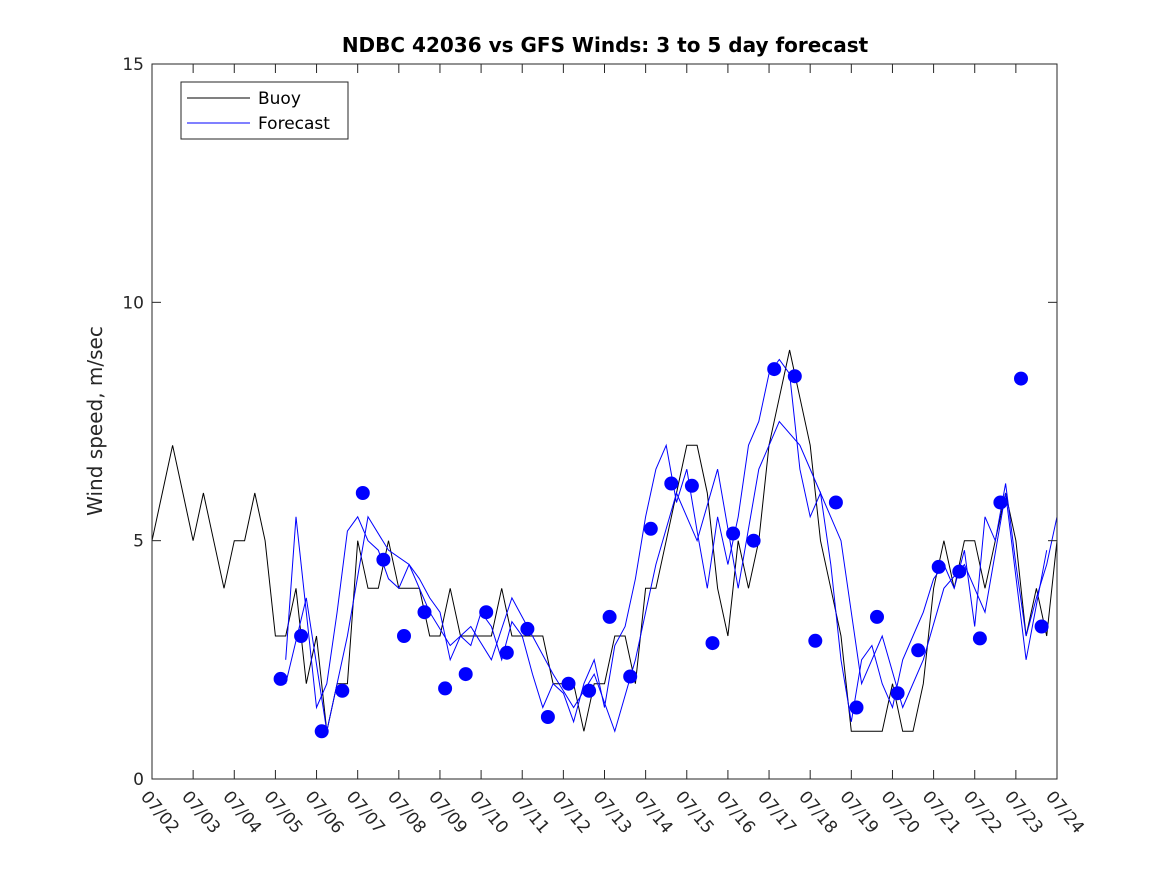 This screenshot has width=1167, height=875. I want to click on y-tick-label: 0, so click(138, 780).